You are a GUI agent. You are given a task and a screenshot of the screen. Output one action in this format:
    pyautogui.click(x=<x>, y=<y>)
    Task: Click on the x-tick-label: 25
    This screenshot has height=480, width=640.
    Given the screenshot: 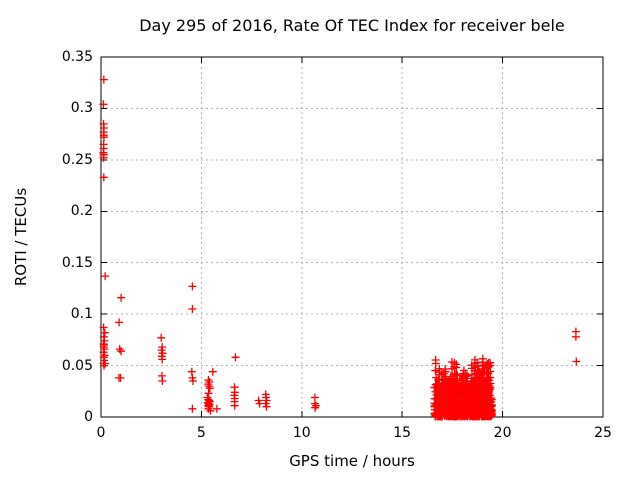 What is the action you would take?
    pyautogui.click(x=603, y=433)
    